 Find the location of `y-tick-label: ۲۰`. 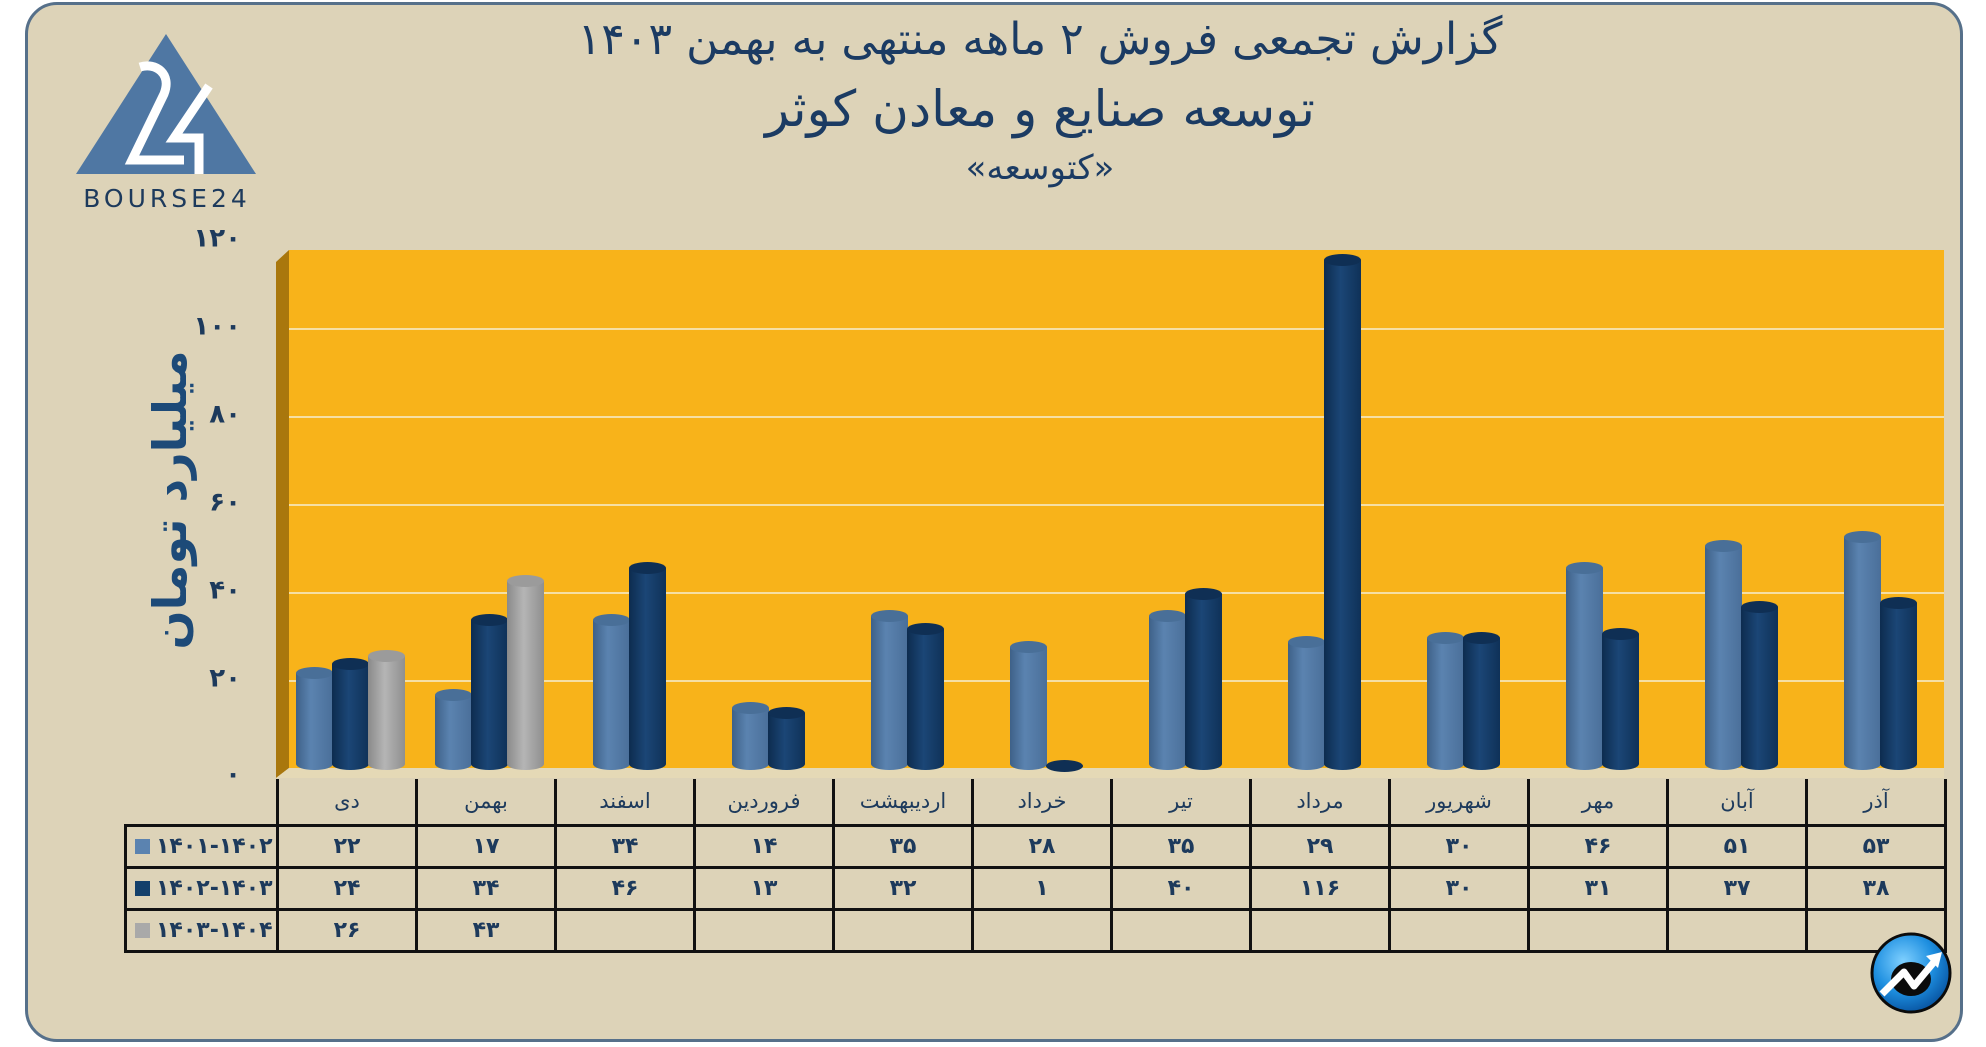

y-tick-label: ۲۰ is located at coordinates (225, 678).